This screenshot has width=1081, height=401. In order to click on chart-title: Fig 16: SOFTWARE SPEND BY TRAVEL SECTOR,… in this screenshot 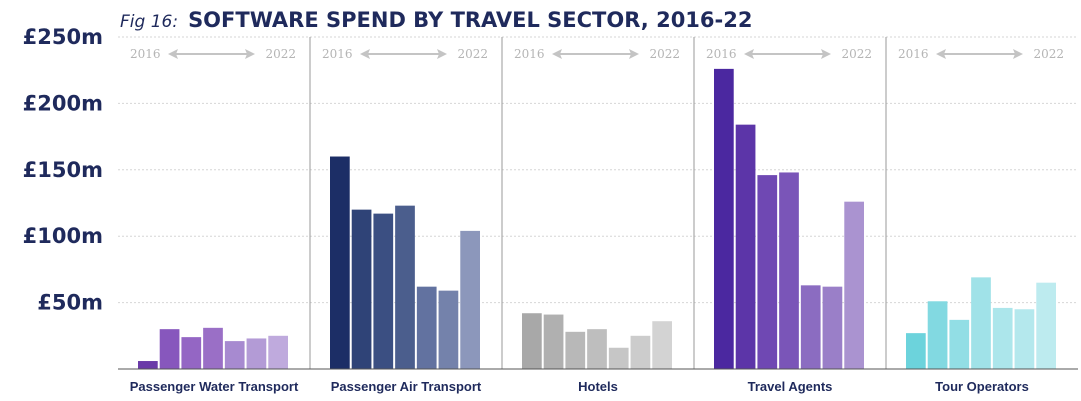, I will do `click(436, 20)`.